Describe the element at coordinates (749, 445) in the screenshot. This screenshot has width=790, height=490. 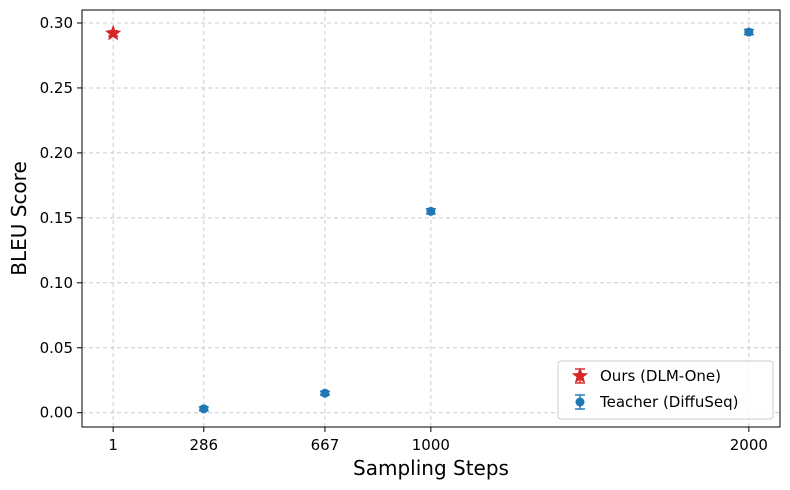
I see `x-tick-label: 2000` at that location.